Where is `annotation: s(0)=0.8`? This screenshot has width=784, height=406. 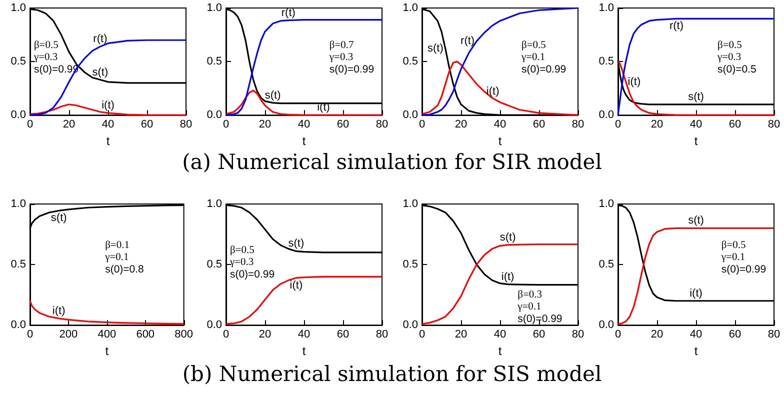
annotation: s(0)=0.8 is located at coordinates (124, 269).